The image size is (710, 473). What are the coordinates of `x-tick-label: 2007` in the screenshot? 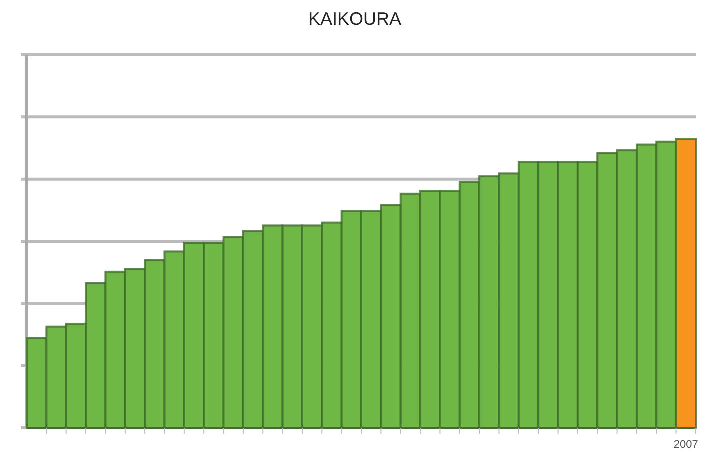 It's located at (686, 445).